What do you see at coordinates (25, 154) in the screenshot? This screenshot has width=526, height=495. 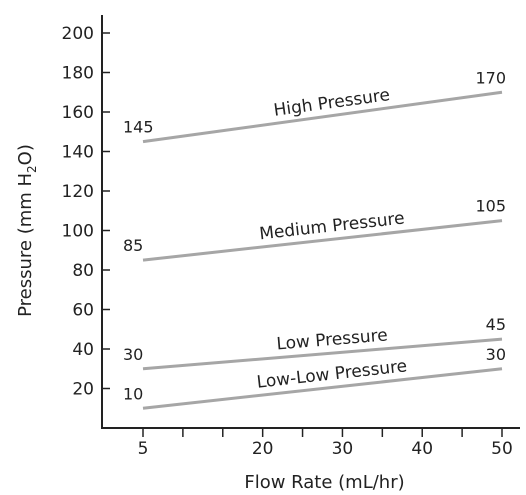 I see `y-axis-title-suffix: O)` at bounding box center [25, 154].